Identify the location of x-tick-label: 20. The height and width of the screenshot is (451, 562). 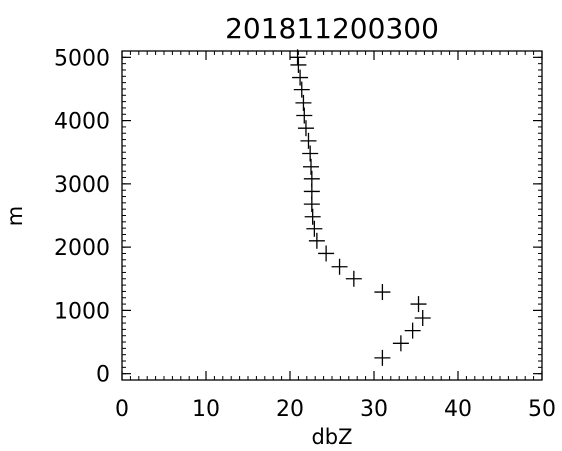
(290, 409).